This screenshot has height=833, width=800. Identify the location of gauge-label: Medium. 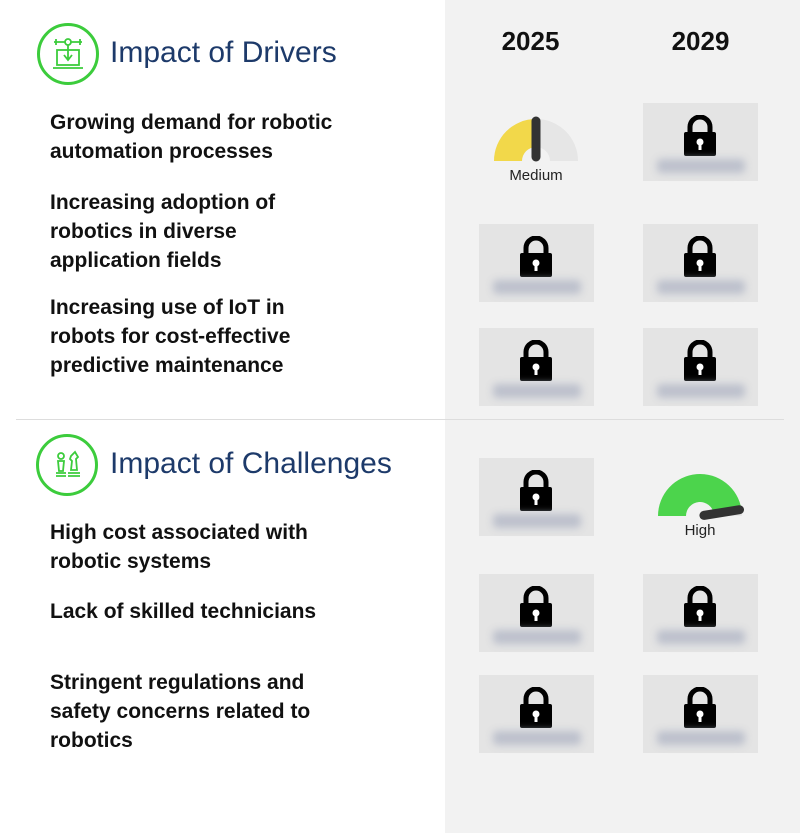
(536, 175).